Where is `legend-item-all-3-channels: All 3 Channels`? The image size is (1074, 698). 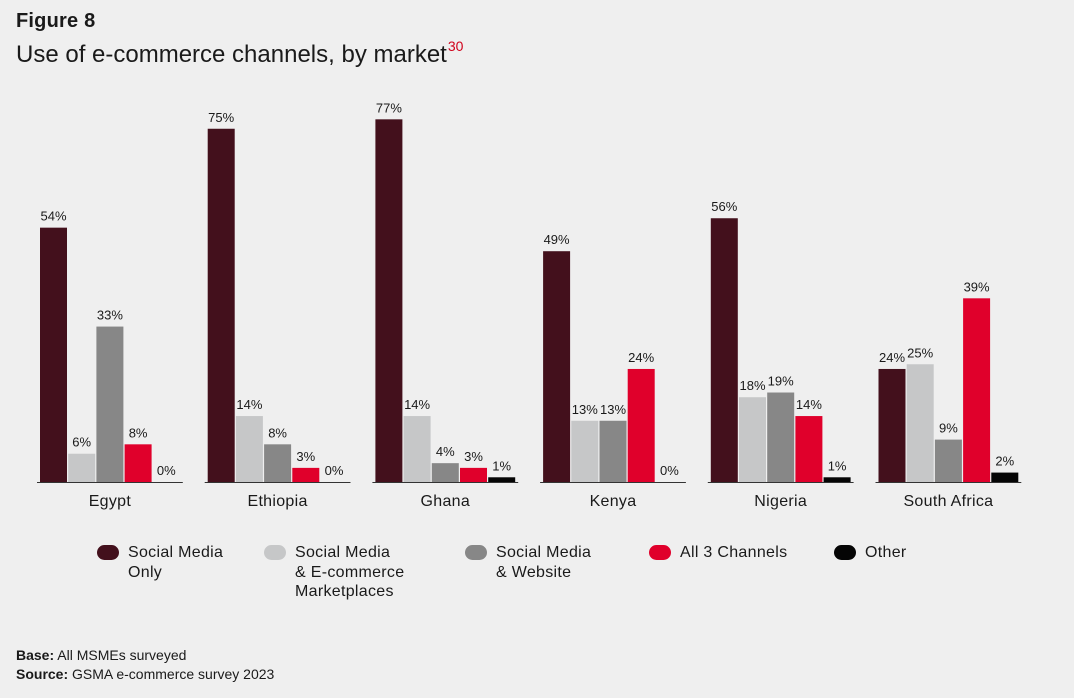
legend-item-all-3-channels: All 3 Channels is located at coordinates (718, 553).